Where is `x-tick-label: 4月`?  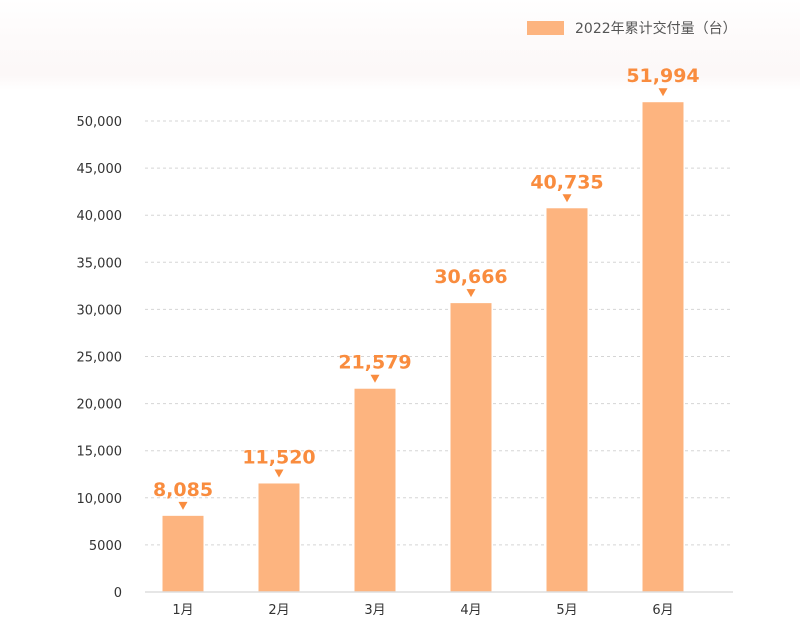 x-tick-label: 4月 is located at coordinates (470, 610).